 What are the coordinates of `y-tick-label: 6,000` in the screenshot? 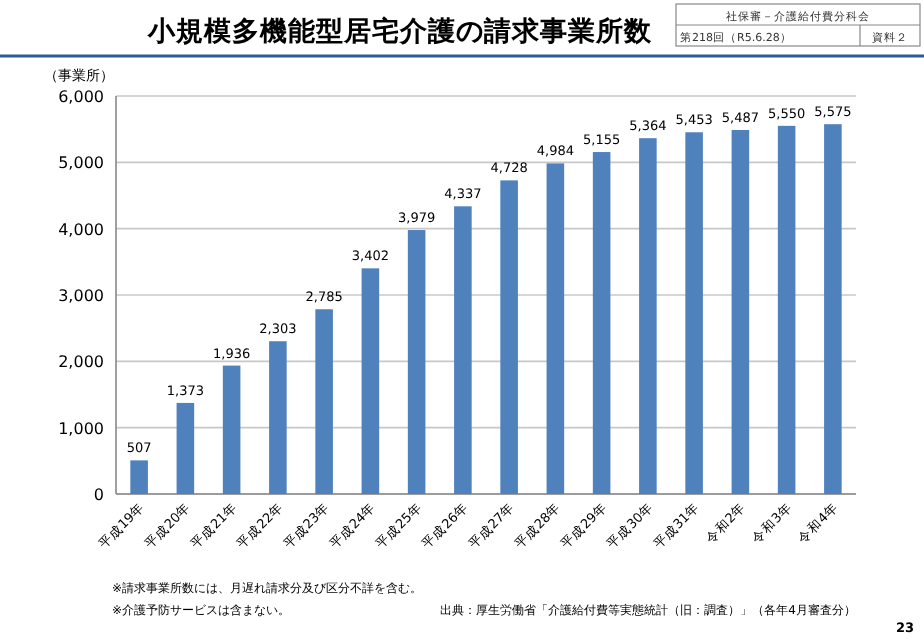 It's located at (81, 97).